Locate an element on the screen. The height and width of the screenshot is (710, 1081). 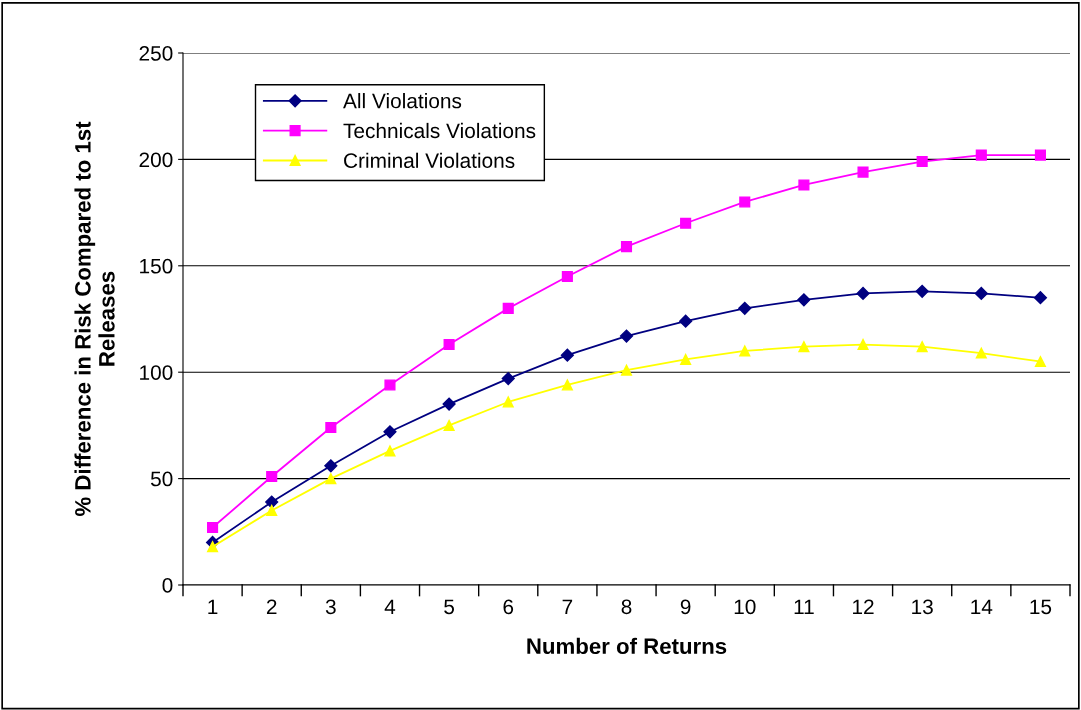
x-tick-label: 10 is located at coordinates (745, 607).